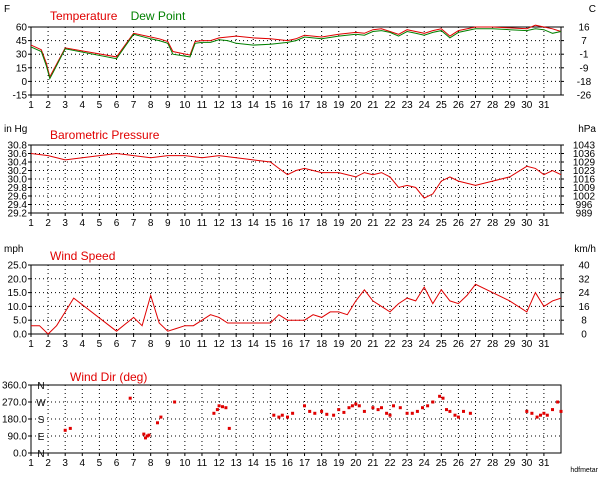 This screenshot has width=600, height=480. Describe the element at coordinates (288, 223) in the screenshot. I see `pressure-x-tick-label: 16` at that location.